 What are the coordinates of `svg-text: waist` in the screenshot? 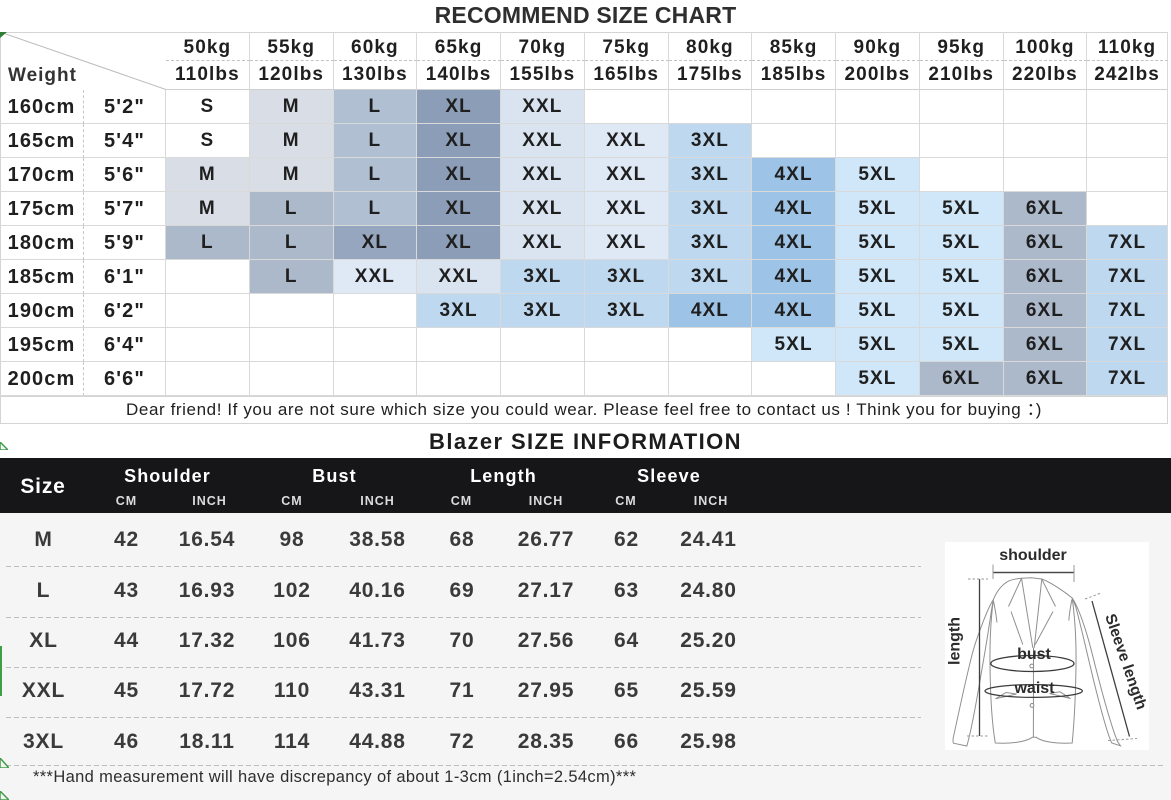 It's located at (1034, 688).